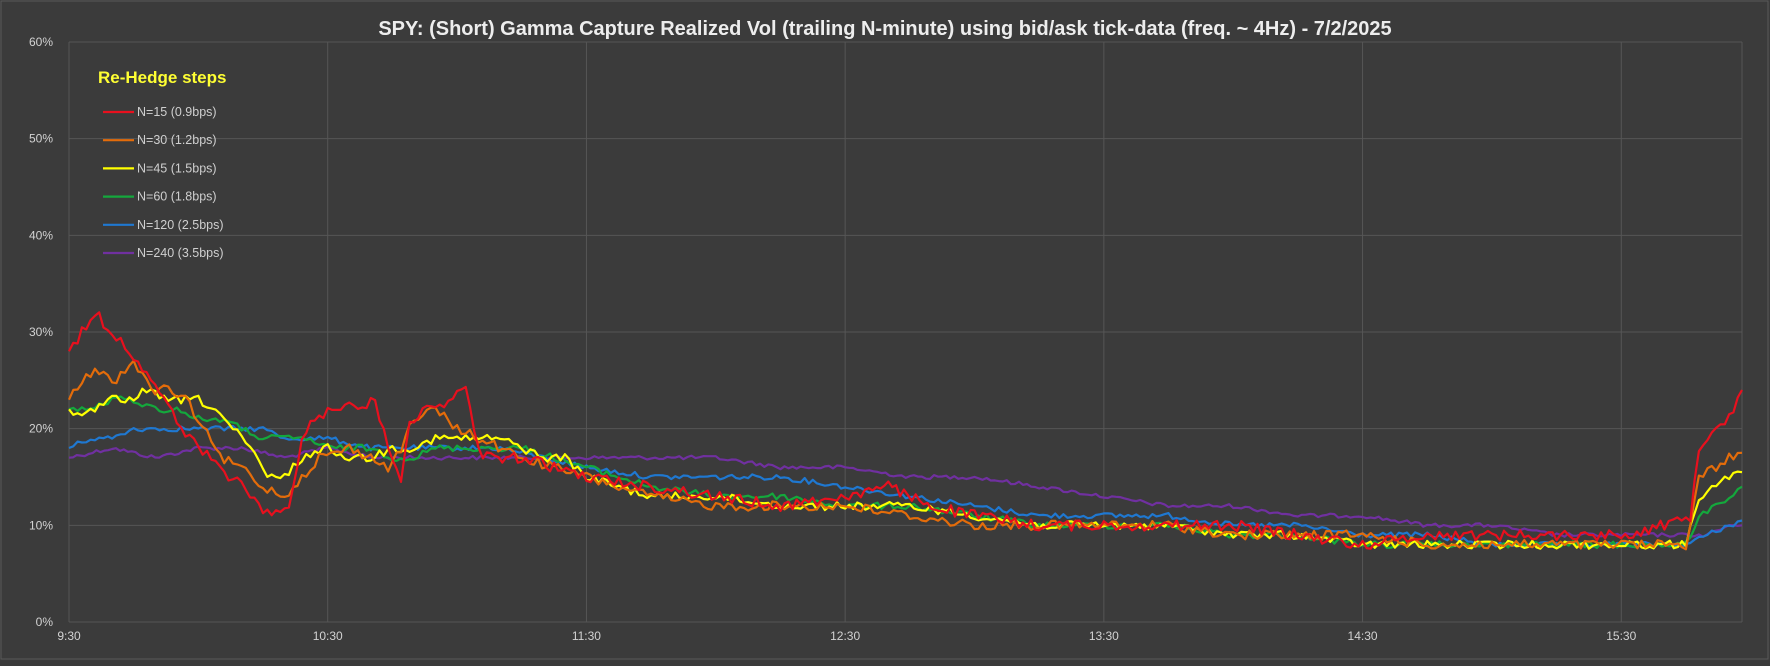 The image size is (1770, 666). I want to click on y-tick-label: 60%, so click(41, 42).